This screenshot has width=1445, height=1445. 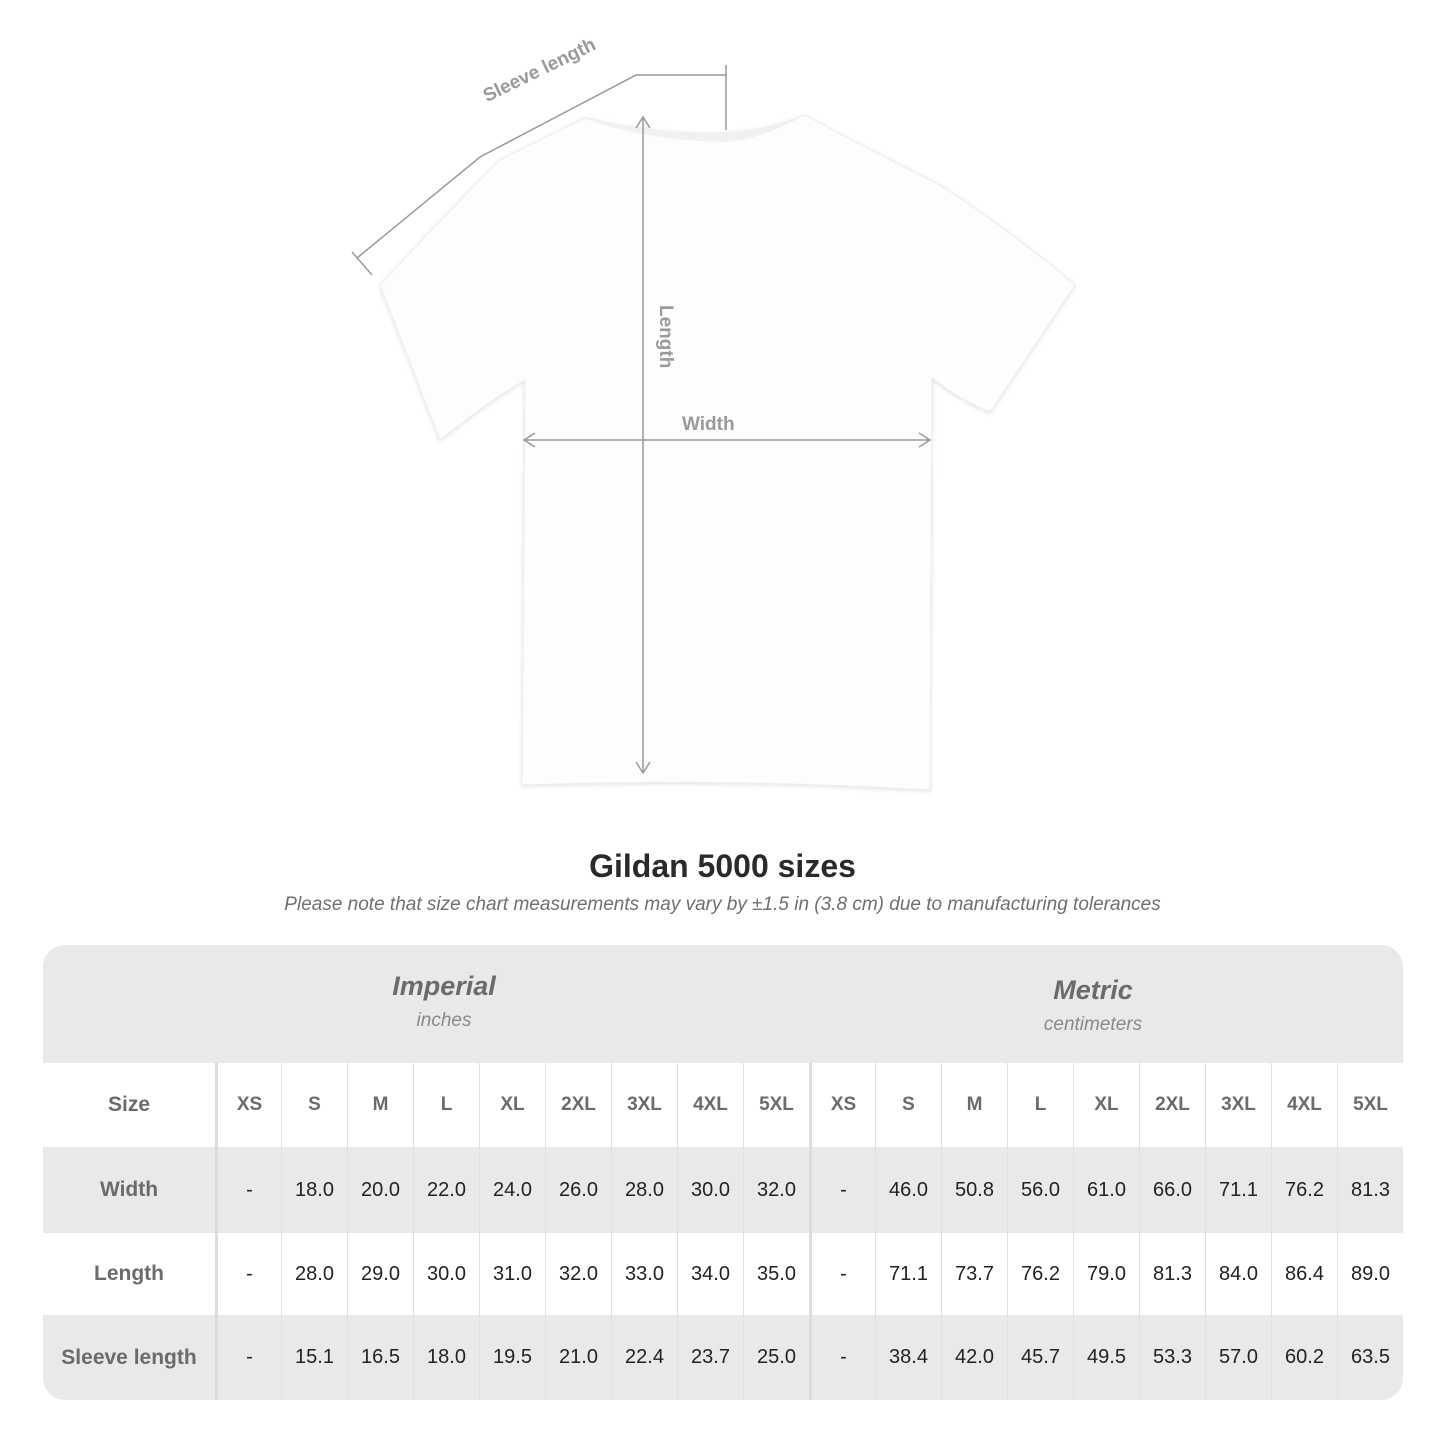 What do you see at coordinates (710, 1357) in the screenshot?
I see `cell-imperial: 23.7` at bounding box center [710, 1357].